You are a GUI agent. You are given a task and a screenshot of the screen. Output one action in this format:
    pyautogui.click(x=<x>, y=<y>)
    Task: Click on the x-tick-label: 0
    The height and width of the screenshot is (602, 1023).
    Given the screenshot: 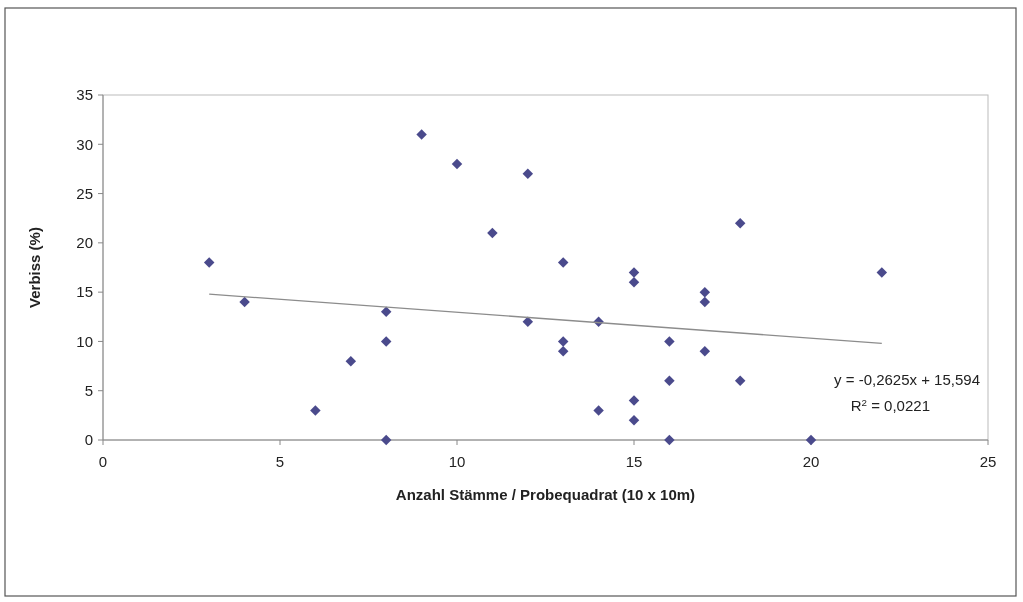 What is the action you would take?
    pyautogui.click(x=103, y=461)
    